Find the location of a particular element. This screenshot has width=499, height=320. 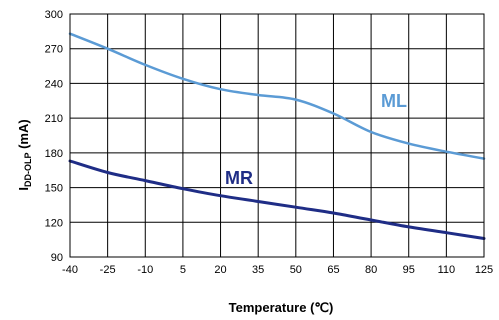

x-axis-label: Temperature (℃) is located at coordinates (281, 307).